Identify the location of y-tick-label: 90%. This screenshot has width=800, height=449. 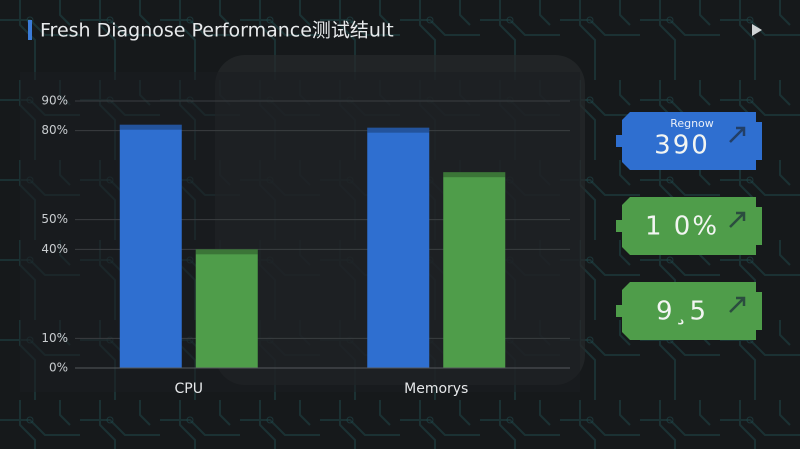
(54, 101).